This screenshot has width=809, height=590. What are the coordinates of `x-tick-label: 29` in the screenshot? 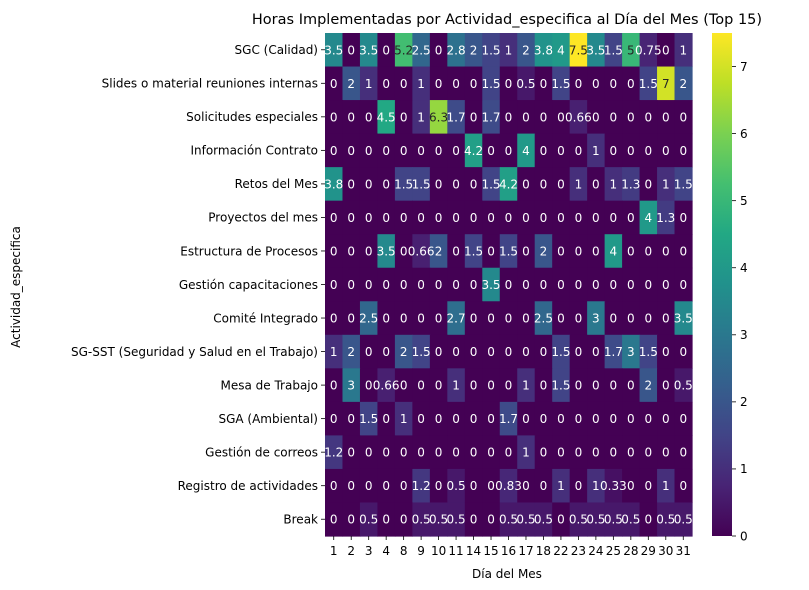 It's located at (648, 551).